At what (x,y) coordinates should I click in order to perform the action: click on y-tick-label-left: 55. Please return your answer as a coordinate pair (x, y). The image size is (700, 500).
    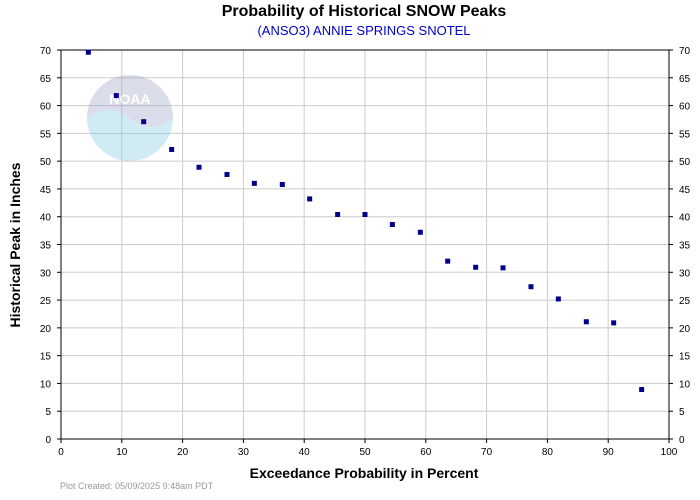
    Looking at the image, I should click on (46, 134).